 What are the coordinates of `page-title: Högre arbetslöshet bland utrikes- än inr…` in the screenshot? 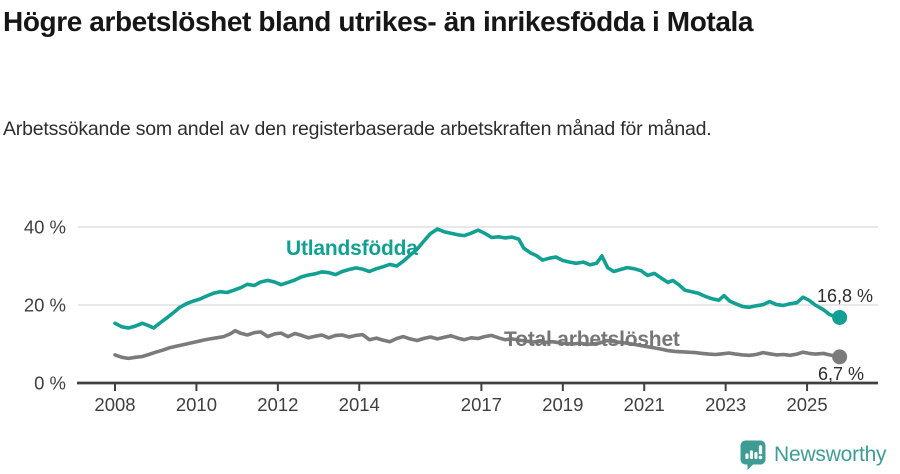 It's located at (378, 21).